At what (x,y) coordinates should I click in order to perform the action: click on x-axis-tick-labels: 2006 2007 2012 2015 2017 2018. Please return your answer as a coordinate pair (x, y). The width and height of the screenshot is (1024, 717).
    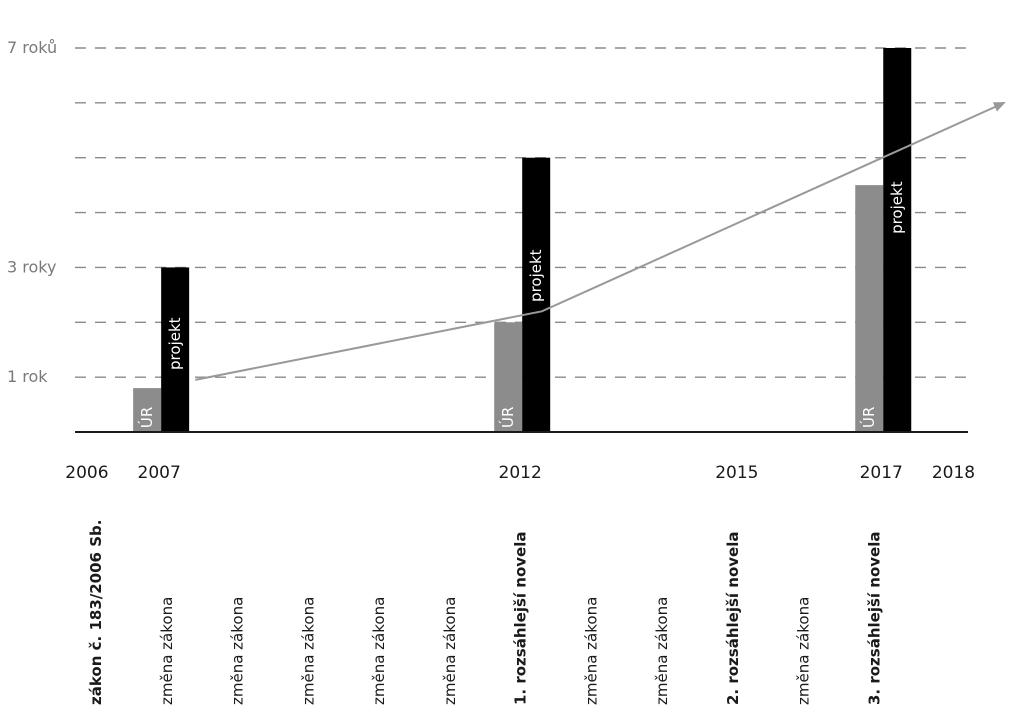
    Looking at the image, I should click on (520, 473).